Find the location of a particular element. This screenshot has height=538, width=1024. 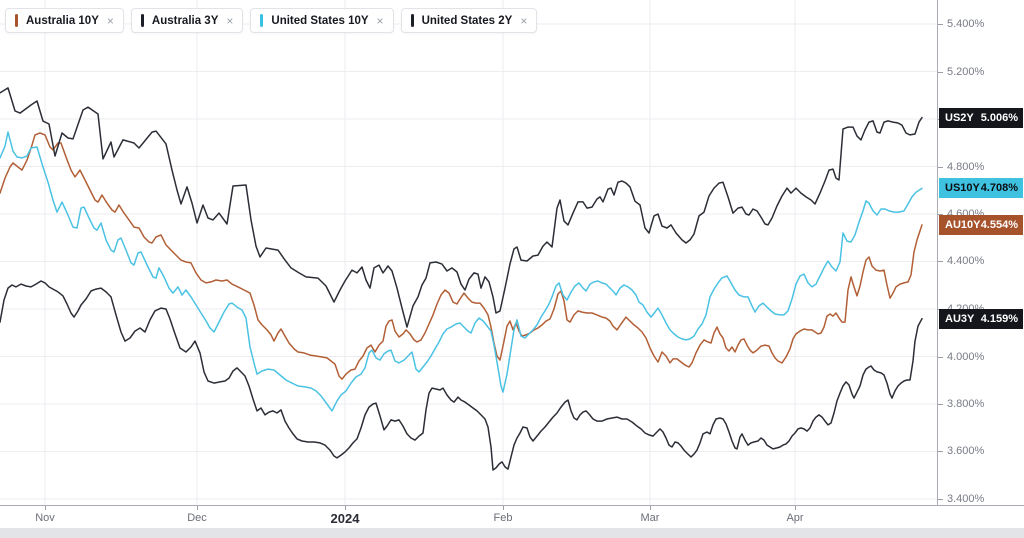

price-badge-value: 4.159% is located at coordinates (999, 319).